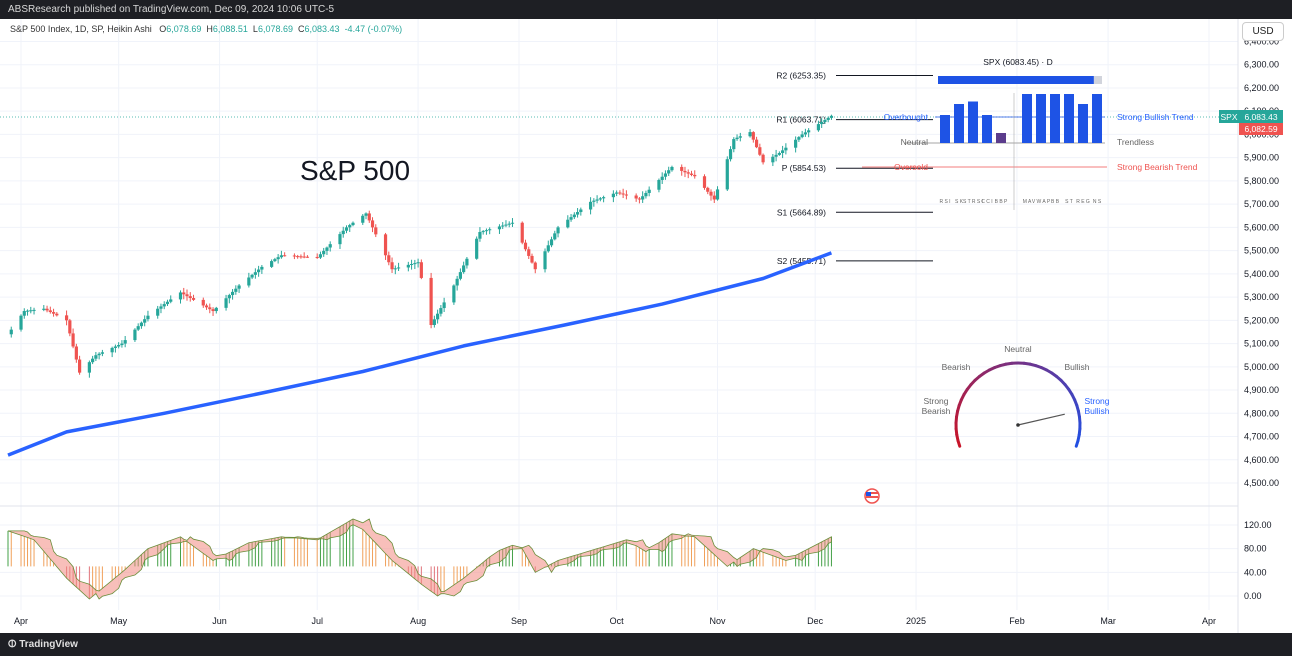 This screenshot has height=656, width=1292. What do you see at coordinates (1261, 274) in the screenshot?
I see `y-tick-label: 5,400.00` at bounding box center [1261, 274].